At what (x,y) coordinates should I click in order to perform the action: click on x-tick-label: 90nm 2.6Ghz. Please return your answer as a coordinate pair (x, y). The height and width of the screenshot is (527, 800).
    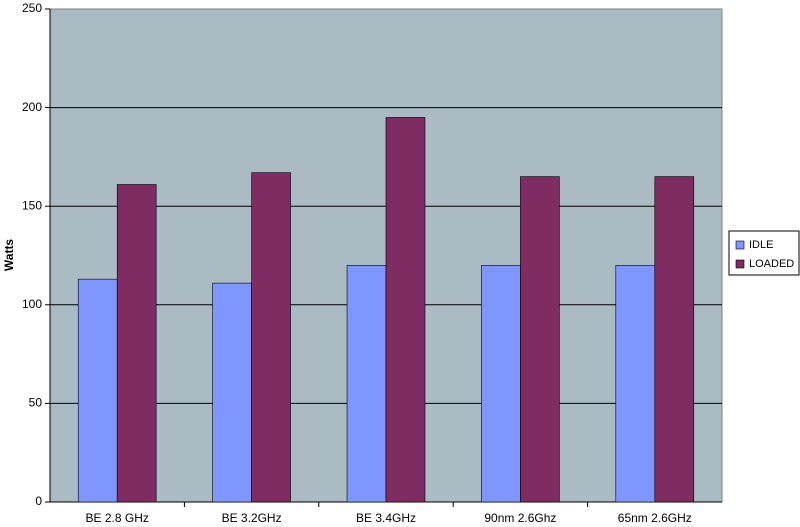
    Looking at the image, I should click on (520, 518).